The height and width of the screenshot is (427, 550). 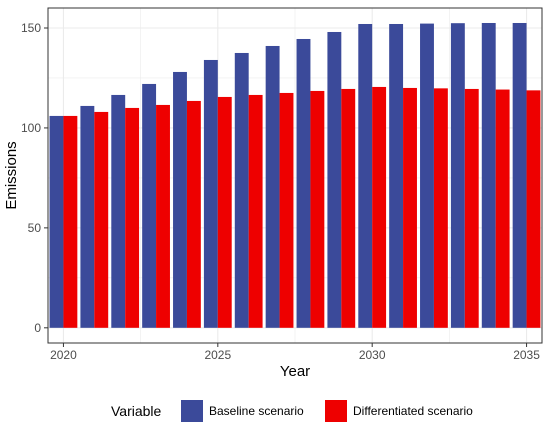 What do you see at coordinates (286, 210) in the screenshot?
I see `bar-differentiated-2027` at bounding box center [286, 210].